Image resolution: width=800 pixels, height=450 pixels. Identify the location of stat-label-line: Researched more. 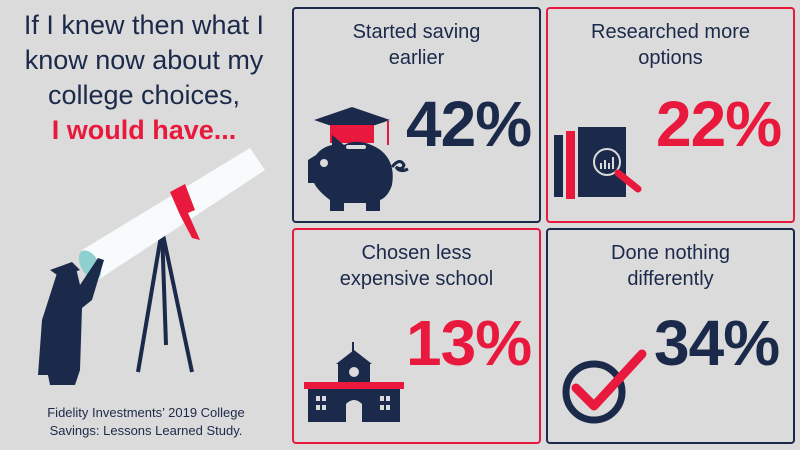
(670, 32).